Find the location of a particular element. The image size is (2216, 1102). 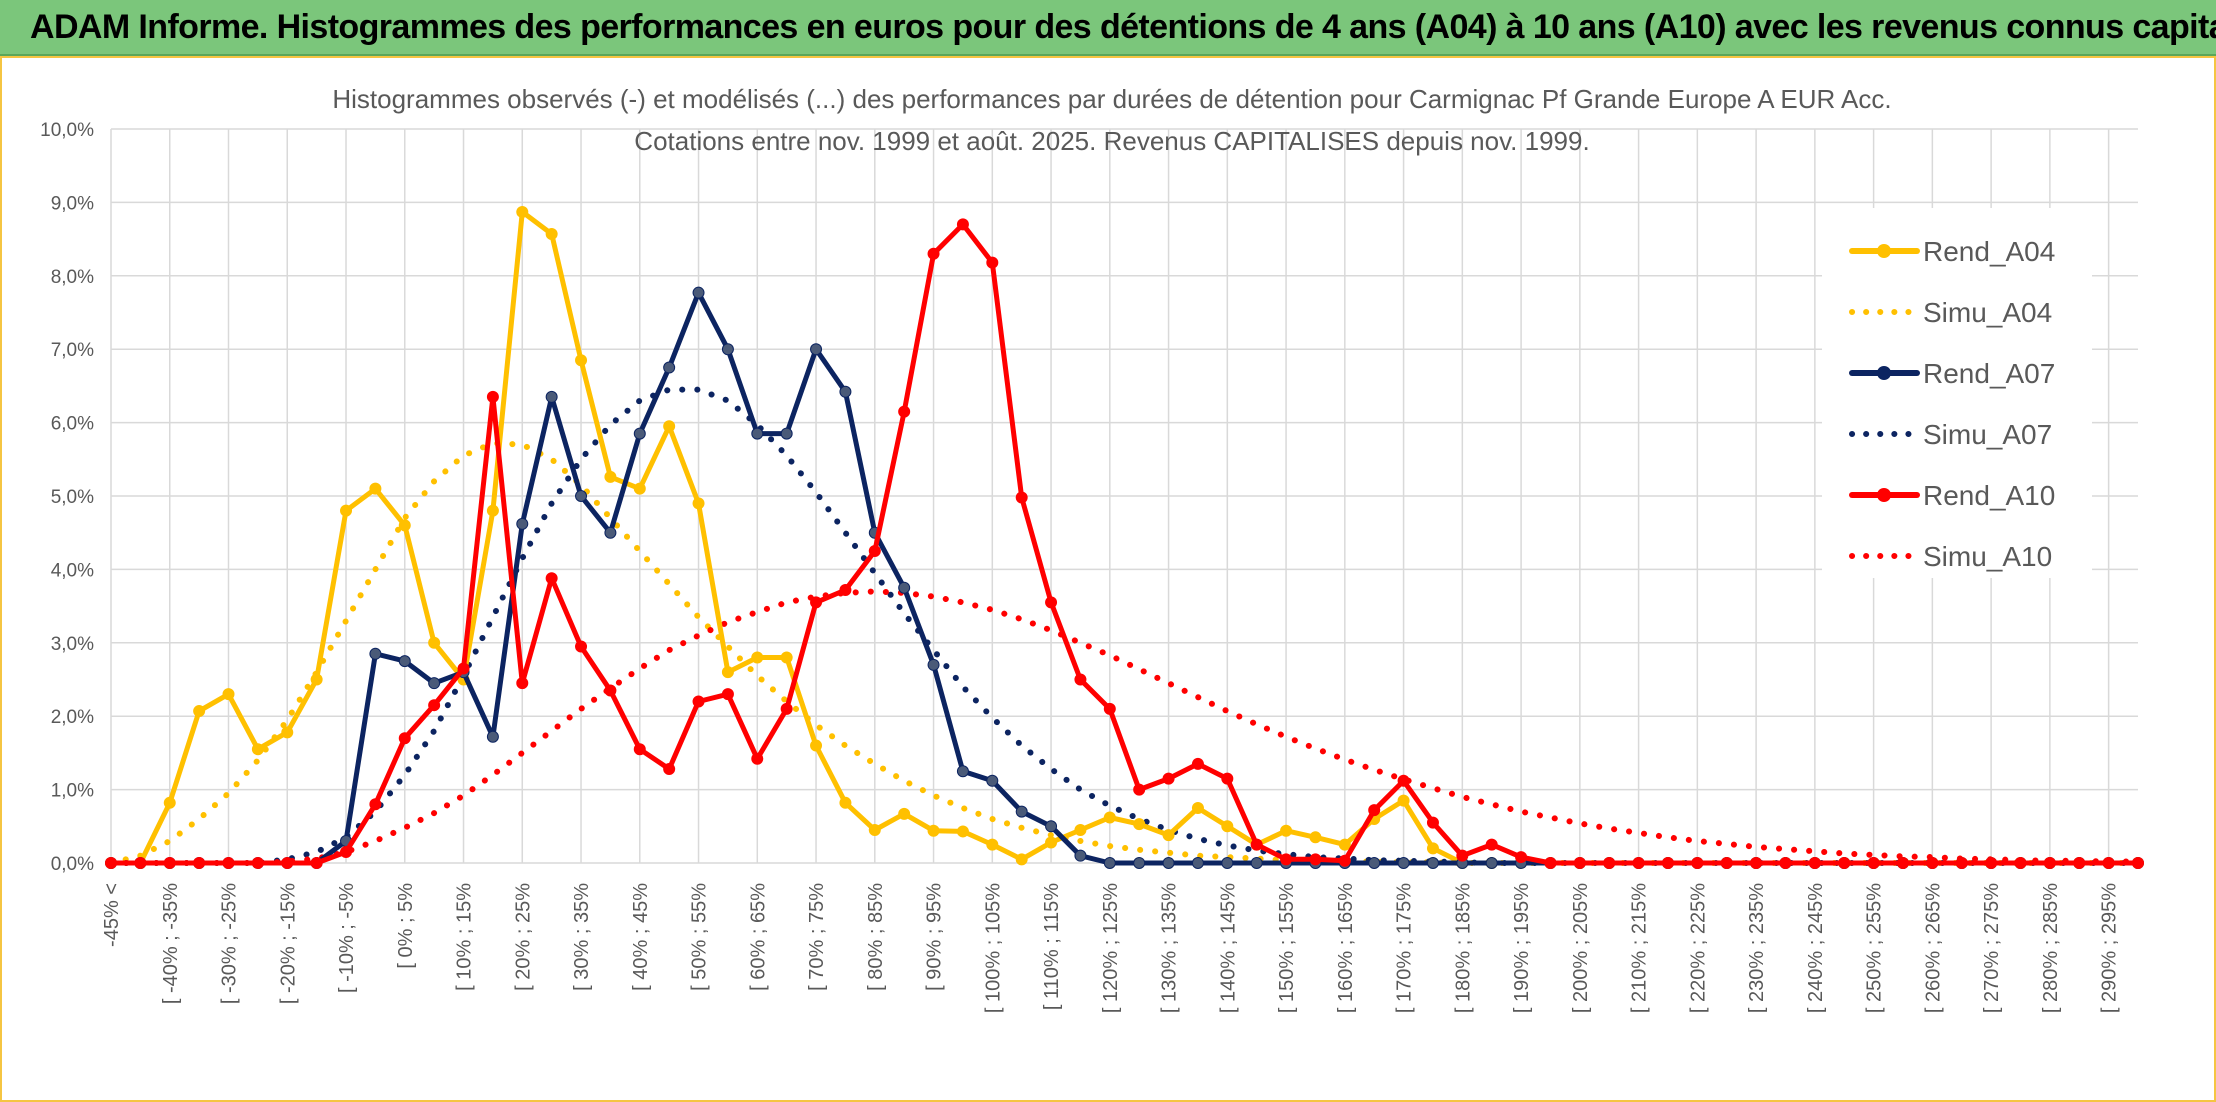

legend-label-rend_a04: Rend_A04 is located at coordinates (1989, 251).